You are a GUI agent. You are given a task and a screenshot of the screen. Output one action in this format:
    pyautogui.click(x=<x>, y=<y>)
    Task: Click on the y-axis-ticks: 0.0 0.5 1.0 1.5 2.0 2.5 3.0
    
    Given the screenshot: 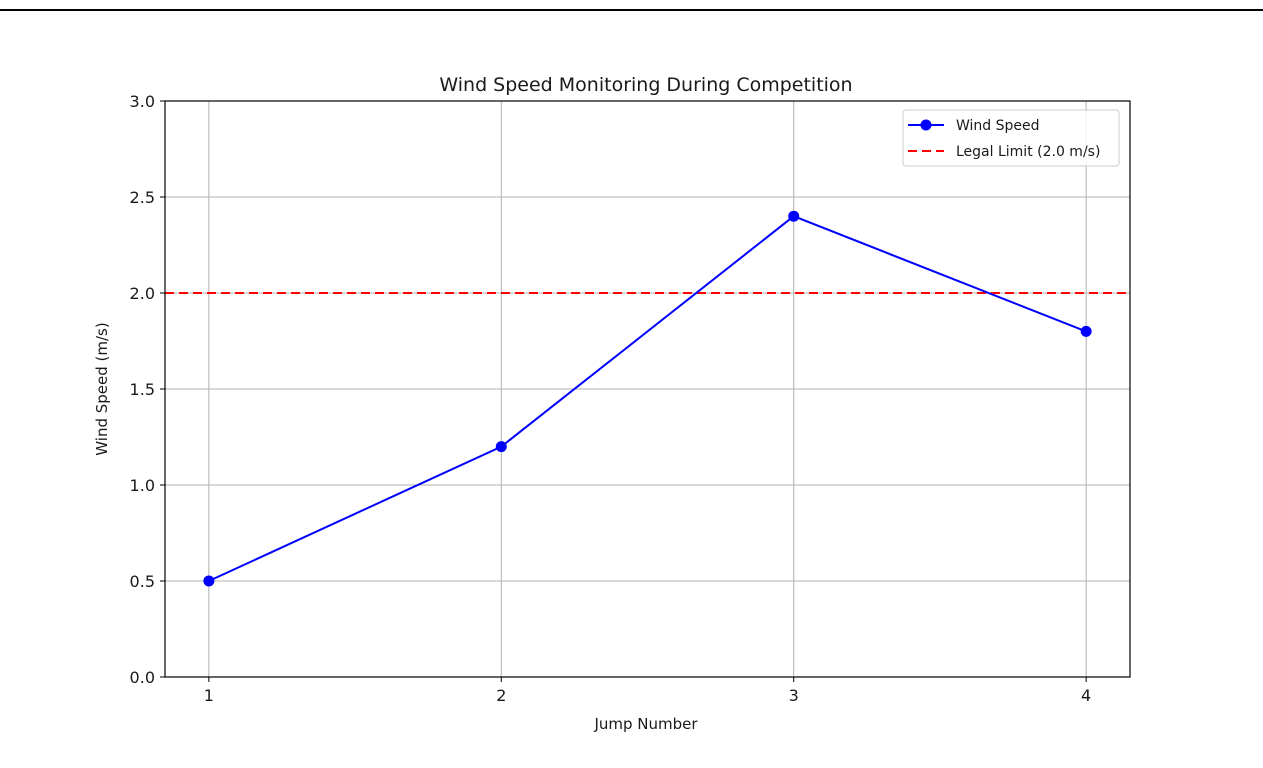 What is the action you would take?
    pyautogui.click(x=147, y=389)
    